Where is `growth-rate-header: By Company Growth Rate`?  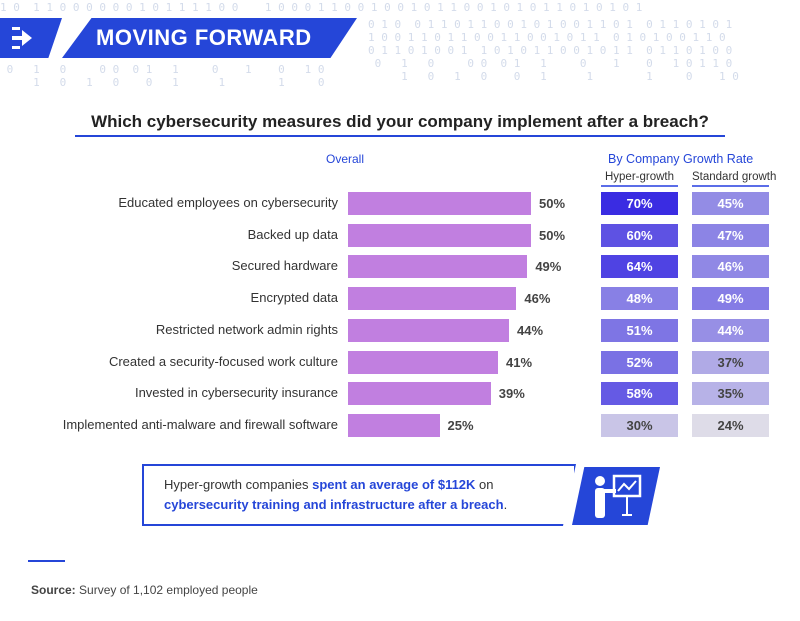 growth-rate-header: By Company Growth Rate is located at coordinates (681, 159).